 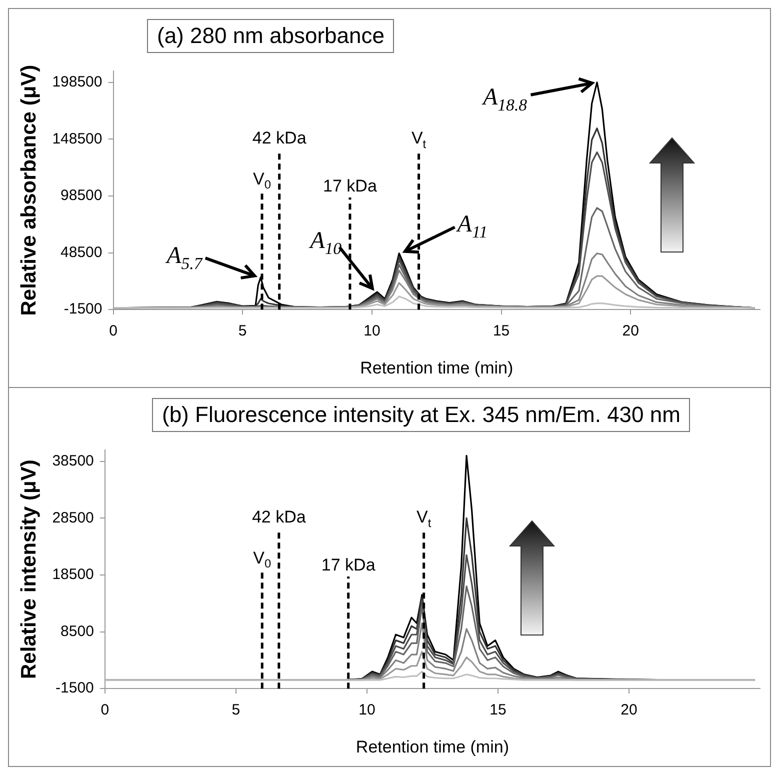 I want to click on y-axis-title: Relative intensity (μV), so click(x=28, y=570).